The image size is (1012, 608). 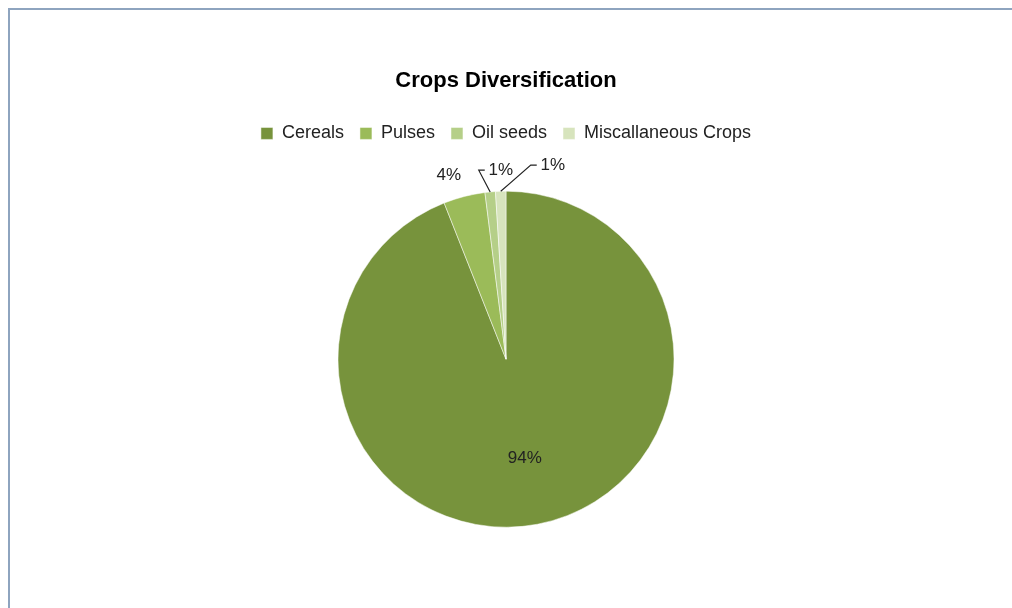 I want to click on data-label: 94%, so click(x=524, y=457).